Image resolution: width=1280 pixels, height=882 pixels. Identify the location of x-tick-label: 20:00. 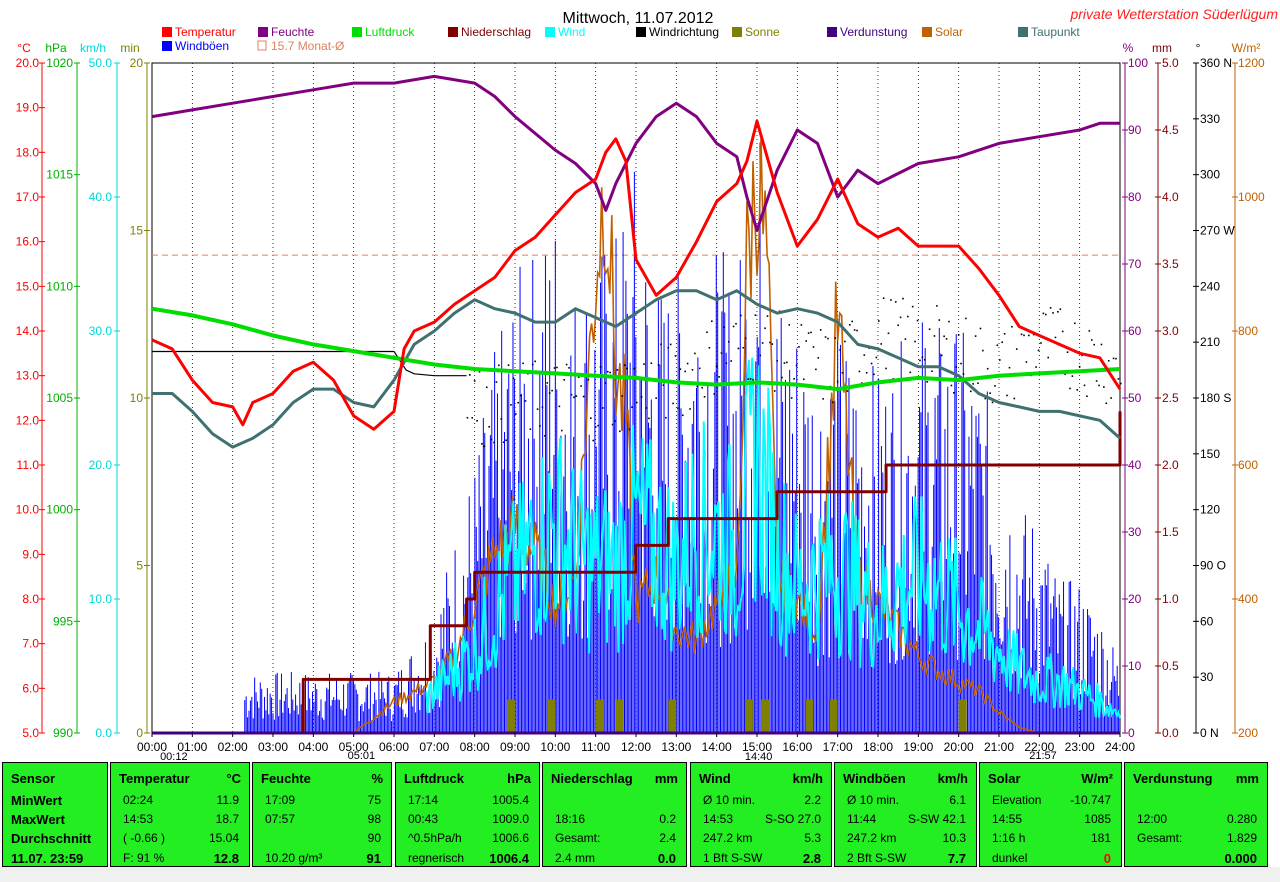
(959, 747).